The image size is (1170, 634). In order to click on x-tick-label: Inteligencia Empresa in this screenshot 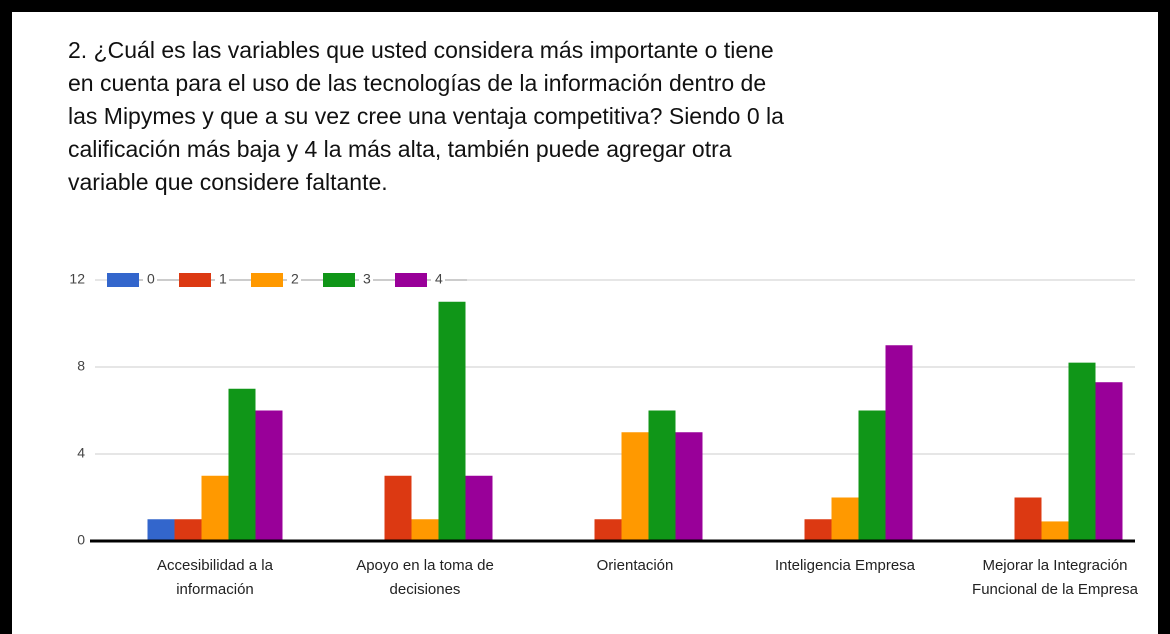, I will do `click(845, 565)`.